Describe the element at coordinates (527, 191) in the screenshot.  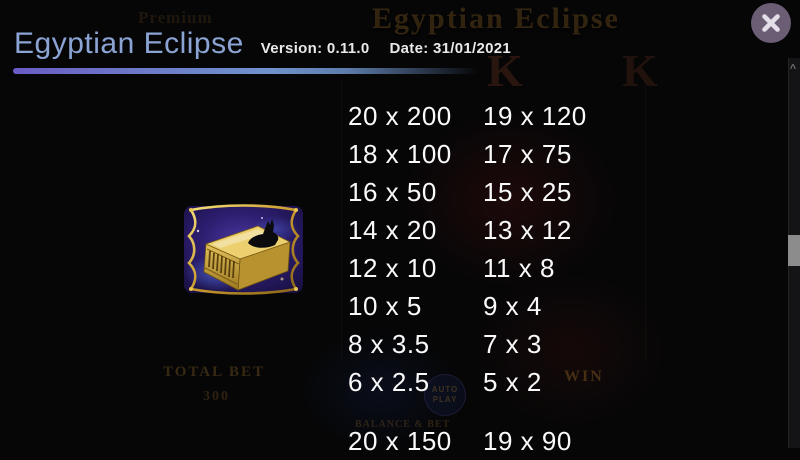
I see `paytable-value: 15 x 25` at that location.